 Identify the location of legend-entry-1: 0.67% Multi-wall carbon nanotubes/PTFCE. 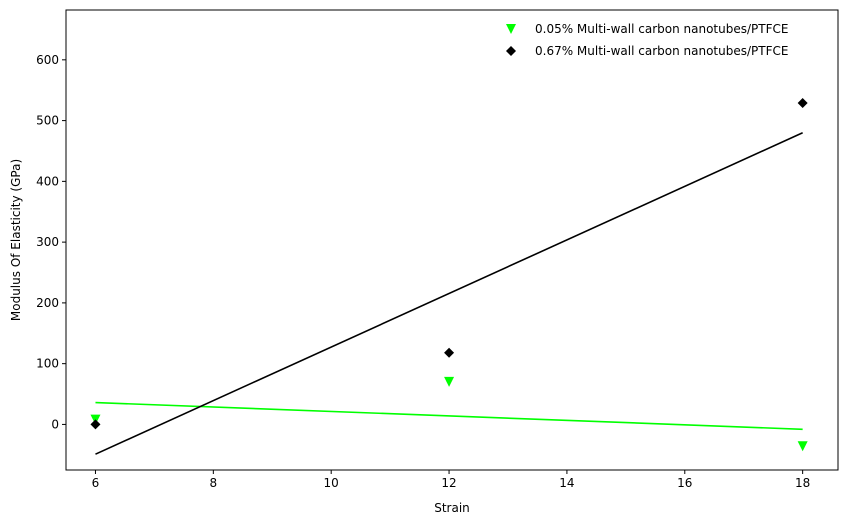
(647, 51).